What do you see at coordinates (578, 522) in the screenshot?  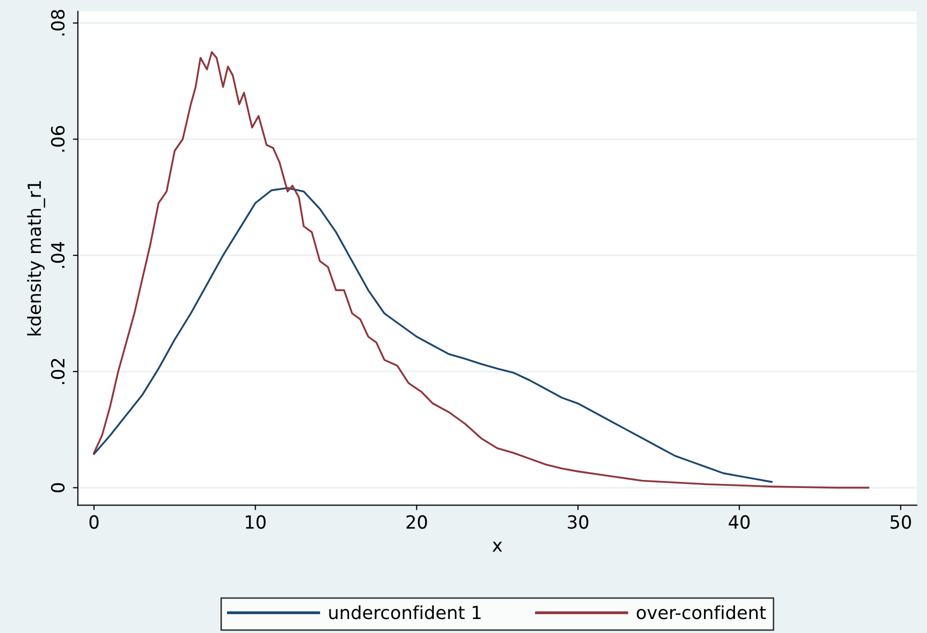 I see `x-tick-label: 30` at bounding box center [578, 522].